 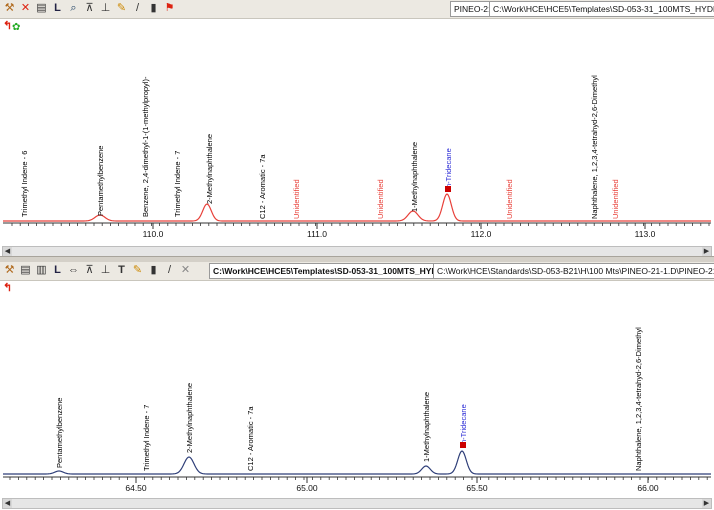 What do you see at coordinates (24, 184) in the screenshot?
I see `peak-label: Trimethyl Indene - 6` at bounding box center [24, 184].